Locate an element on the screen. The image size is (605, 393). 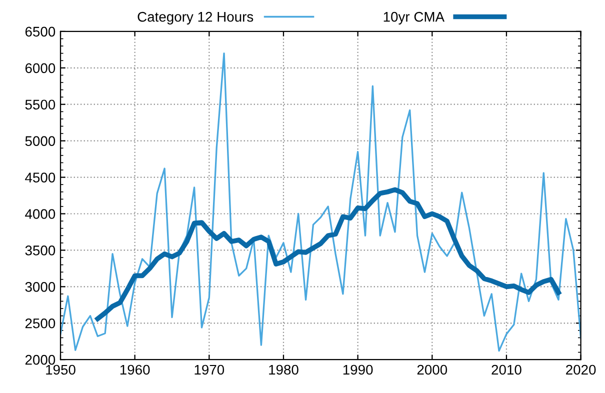
legend-label: 10yr CMA is located at coordinates (414, 18).